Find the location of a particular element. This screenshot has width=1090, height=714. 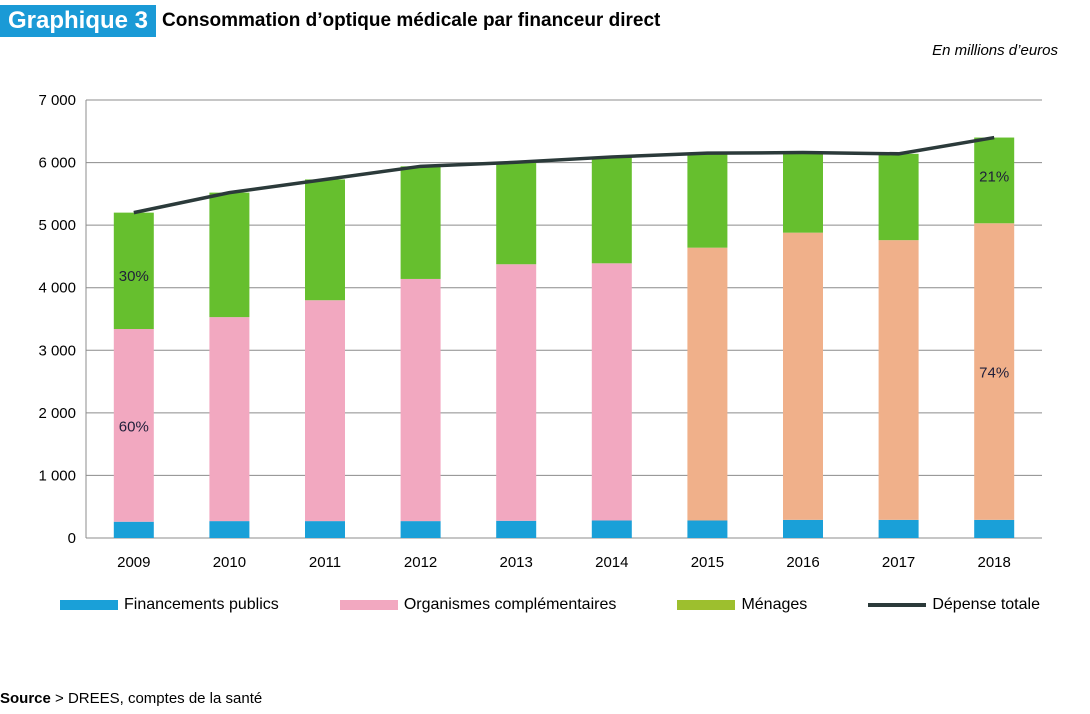

x-tick-label: 2009 is located at coordinates (133, 562).